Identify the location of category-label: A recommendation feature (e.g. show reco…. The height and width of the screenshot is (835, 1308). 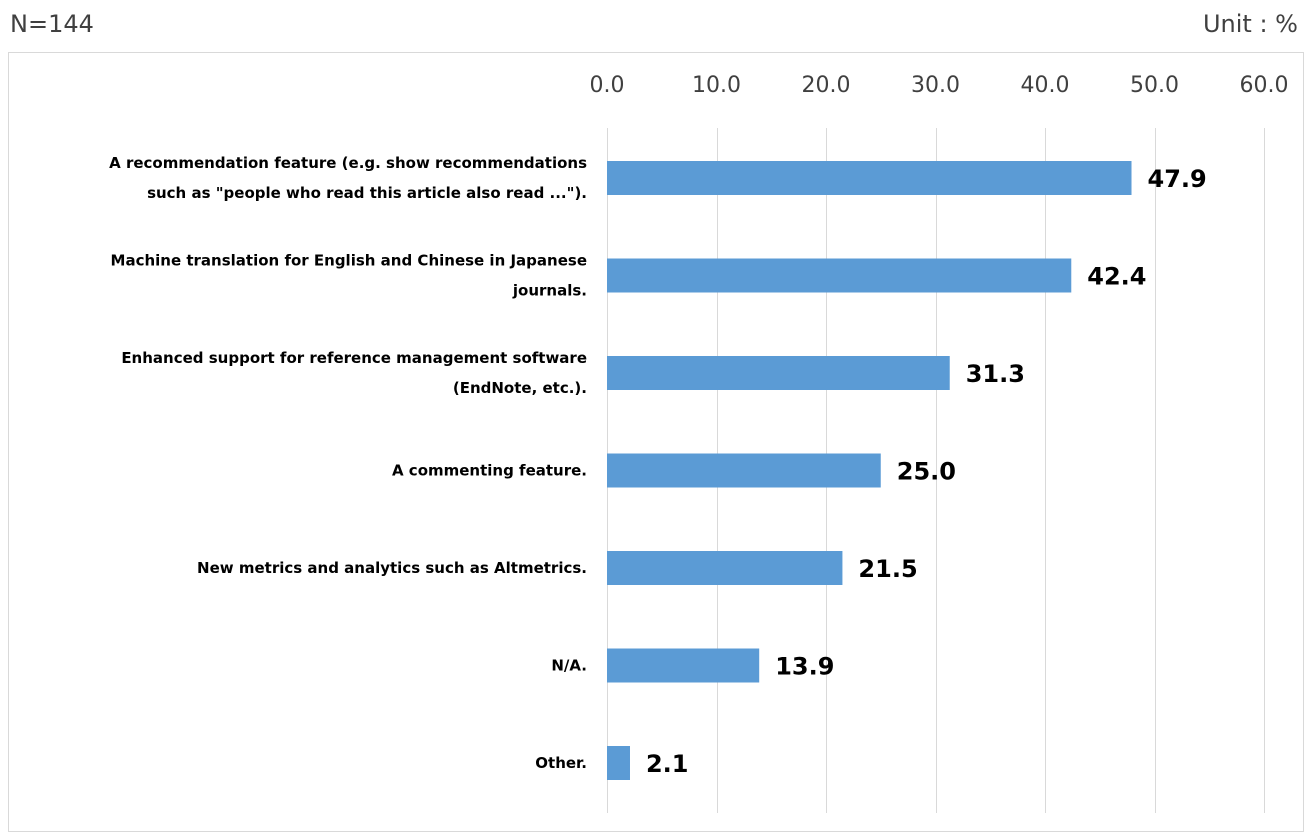
(348, 178).